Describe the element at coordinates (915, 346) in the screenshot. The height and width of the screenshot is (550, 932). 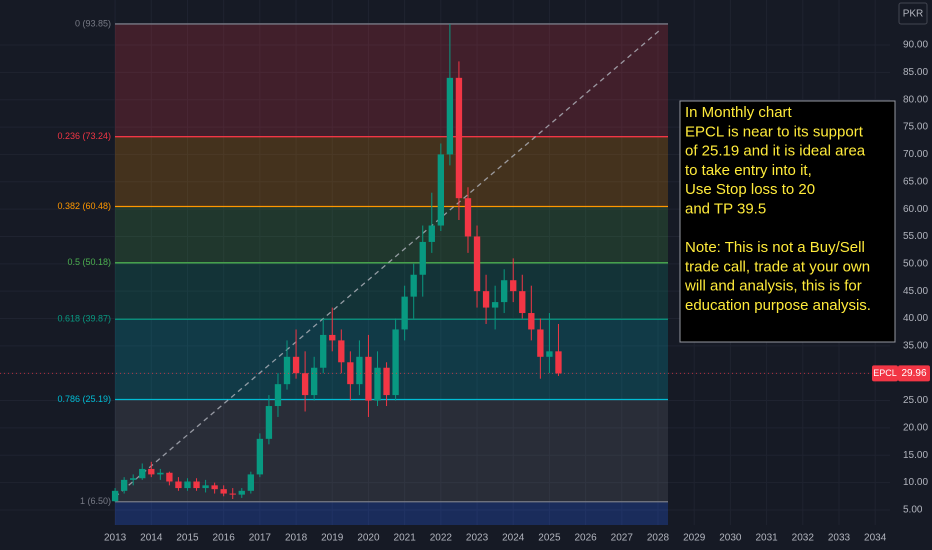
I see `y-tick-label: 35.00` at that location.